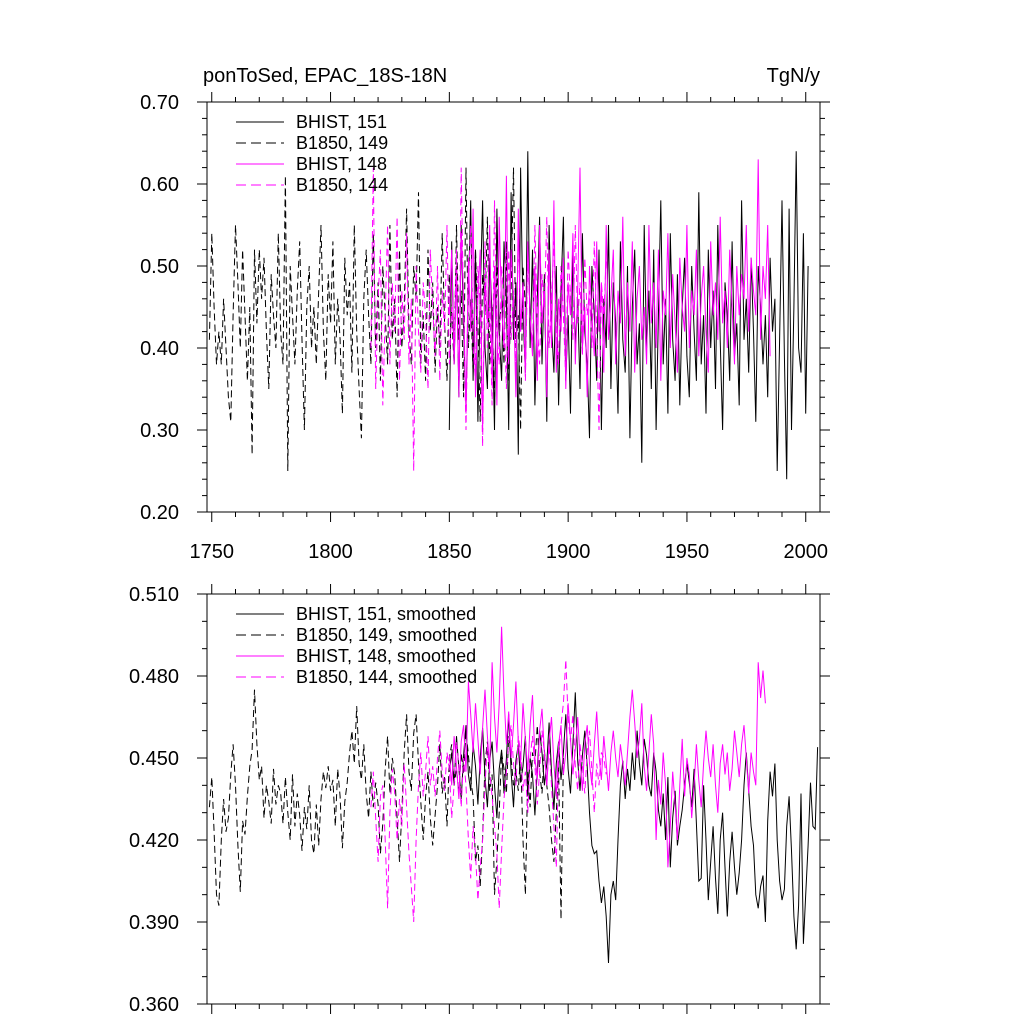  I want to click on legend-label: BHIST, 151, so click(341, 122).